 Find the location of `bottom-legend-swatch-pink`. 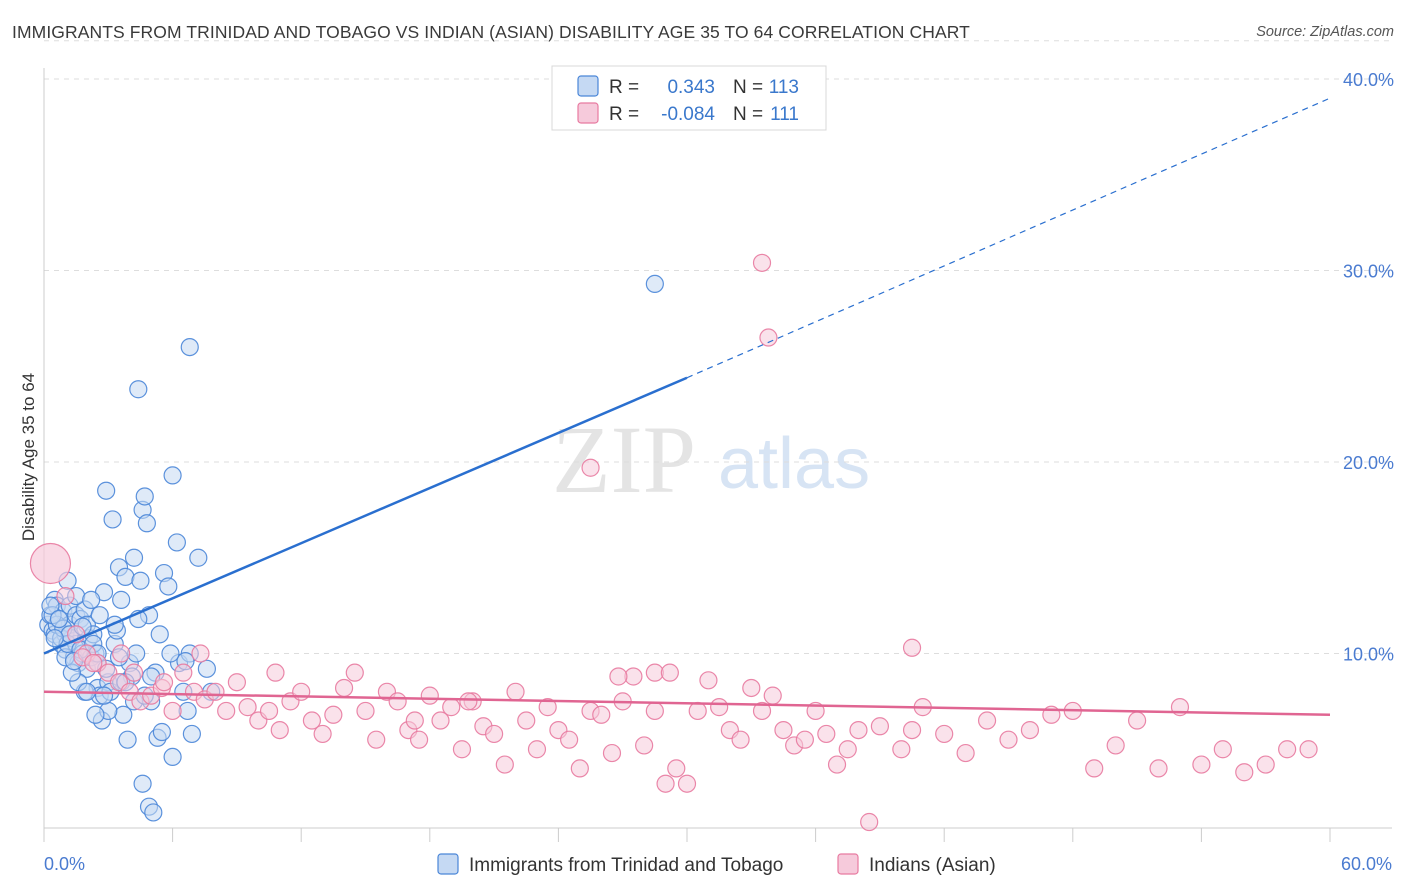

bottom-legend-swatch-pink is located at coordinates (848, 864).